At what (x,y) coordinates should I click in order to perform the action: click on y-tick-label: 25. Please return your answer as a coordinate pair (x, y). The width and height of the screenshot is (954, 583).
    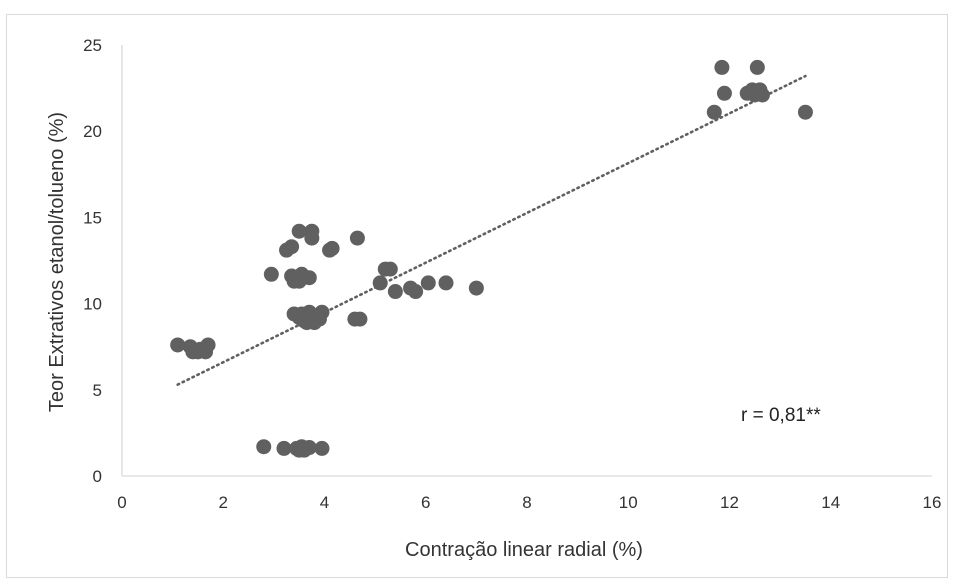
    Looking at the image, I should click on (92, 45).